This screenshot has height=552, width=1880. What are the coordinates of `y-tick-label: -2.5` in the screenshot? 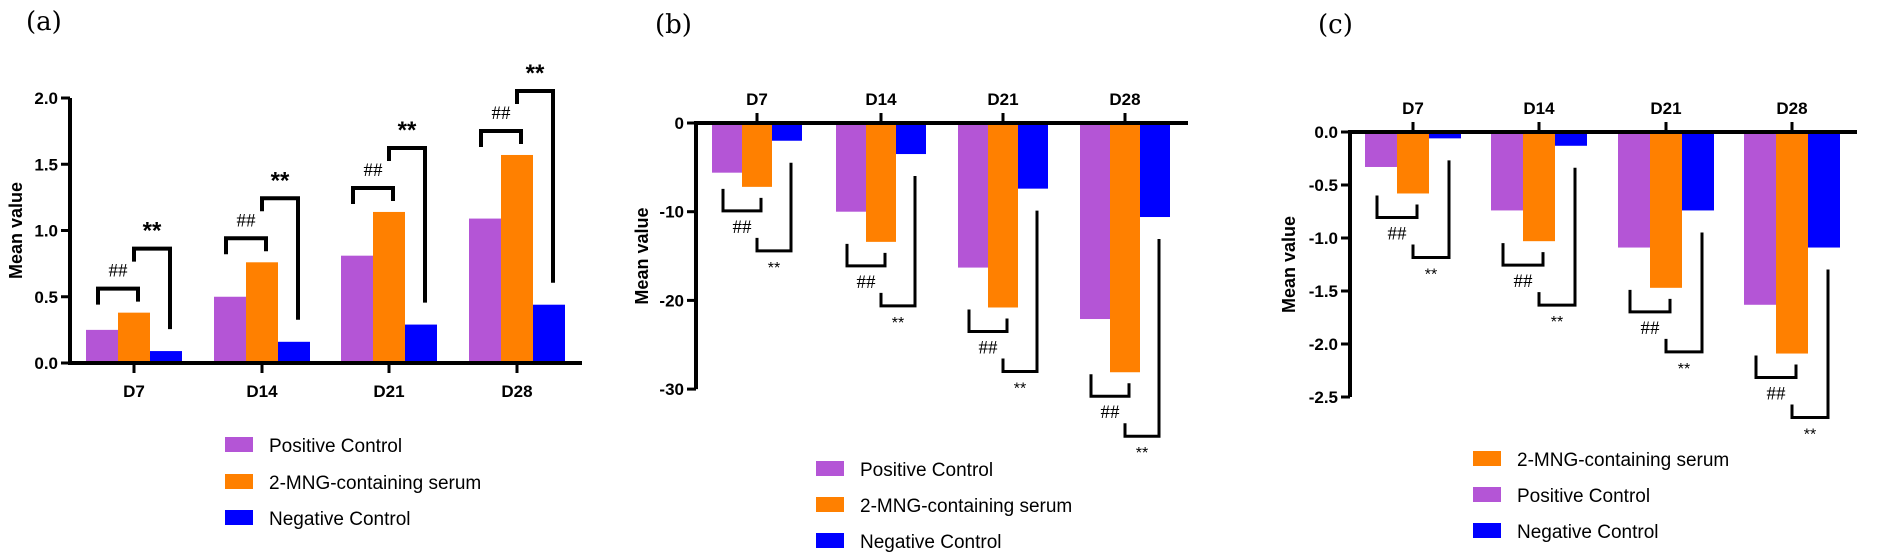 It's located at (1323, 397).